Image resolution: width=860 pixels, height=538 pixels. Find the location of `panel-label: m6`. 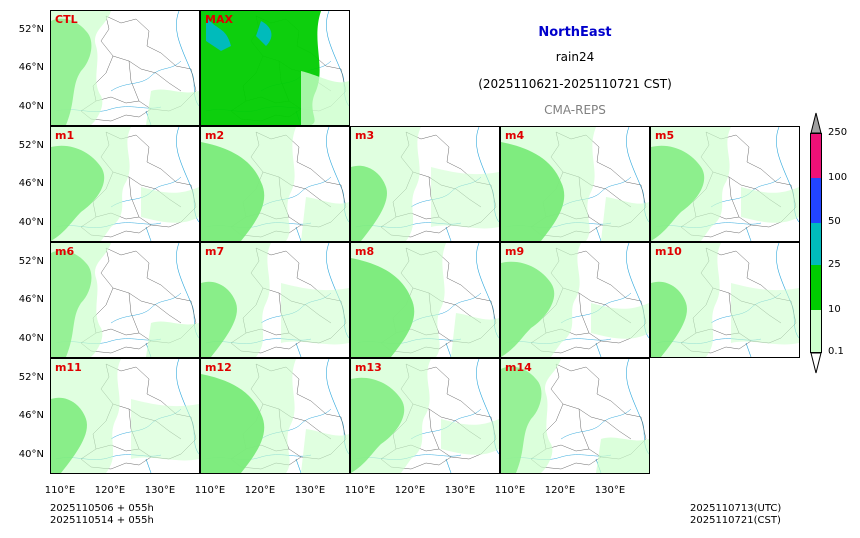

panel-label: m6 is located at coordinates (65, 251).